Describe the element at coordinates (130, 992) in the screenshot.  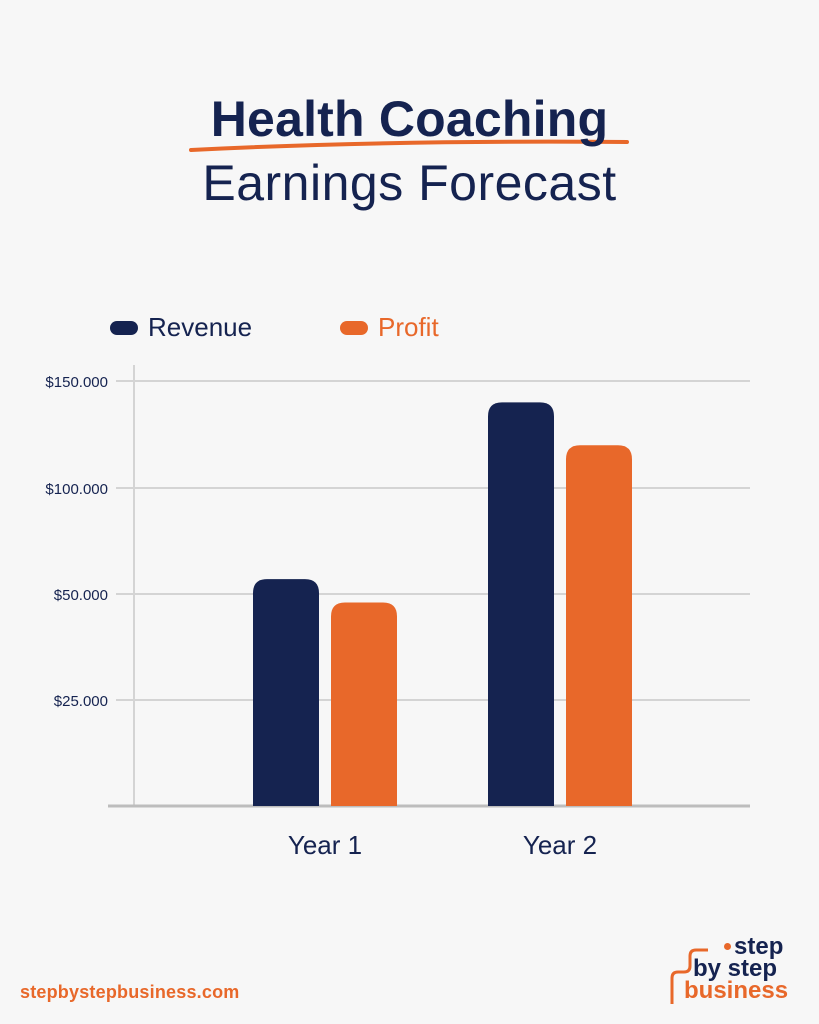
I see `footer-url: stepbystepbusiness.com` at that location.